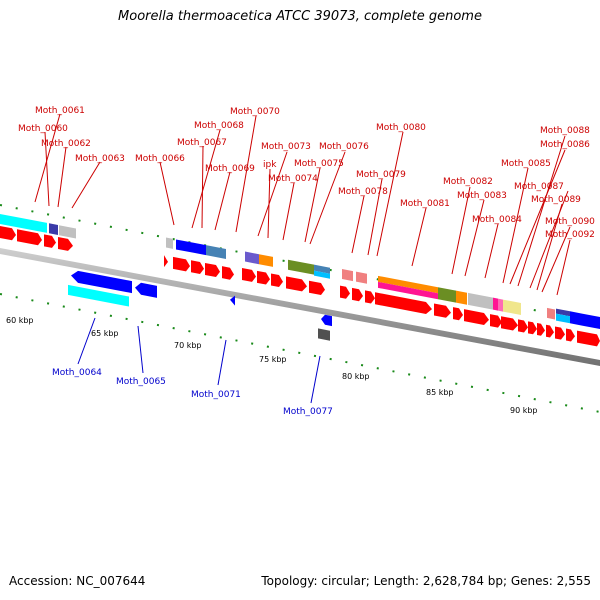  I want to click on scale-tick-label: 85 kbp, so click(440, 392).